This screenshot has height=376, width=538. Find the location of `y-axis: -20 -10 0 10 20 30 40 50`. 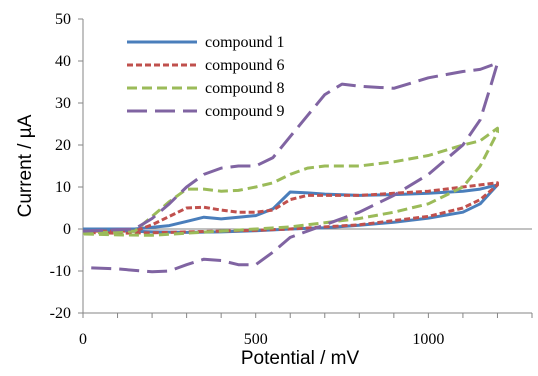

y-axis: -20 -10 0 10 20 30 40 50 is located at coordinates (66, 166).